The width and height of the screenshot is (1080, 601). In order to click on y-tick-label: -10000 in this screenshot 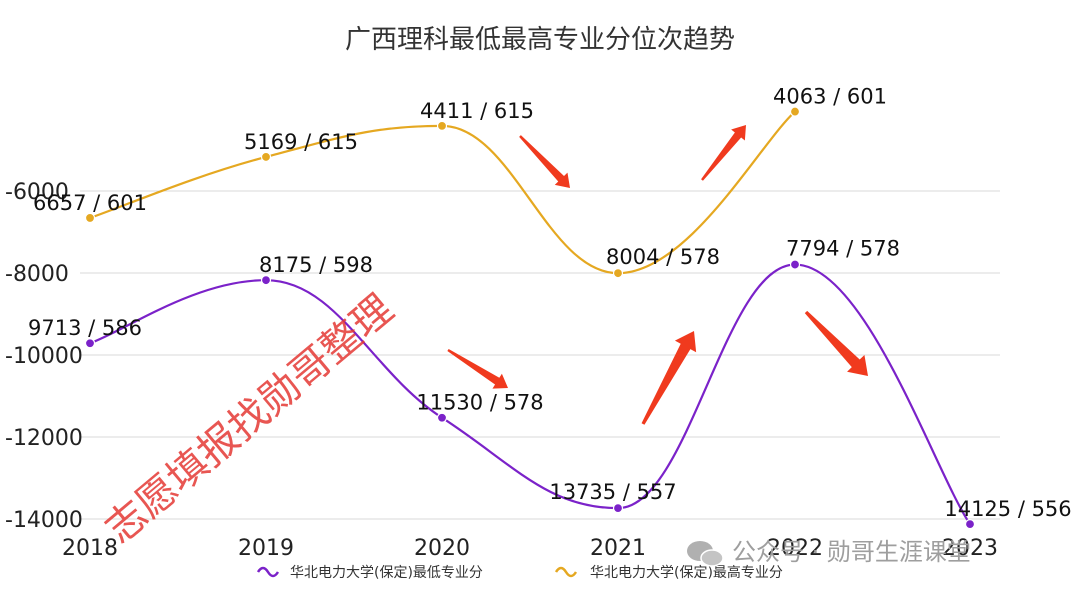, I will do `click(44, 356)`.